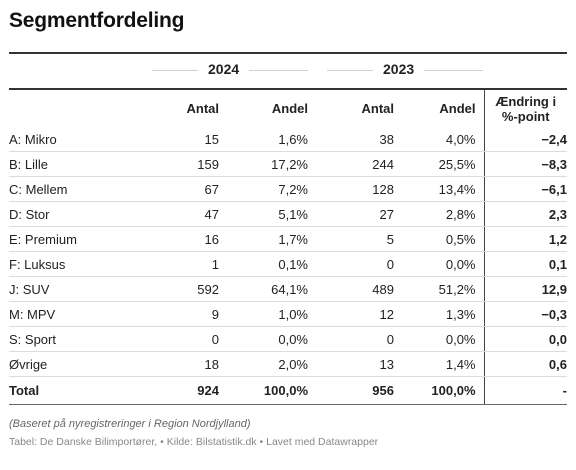  What do you see at coordinates (439, 164) in the screenshot?
I see `cell-andel-2023: 25,5%` at bounding box center [439, 164].